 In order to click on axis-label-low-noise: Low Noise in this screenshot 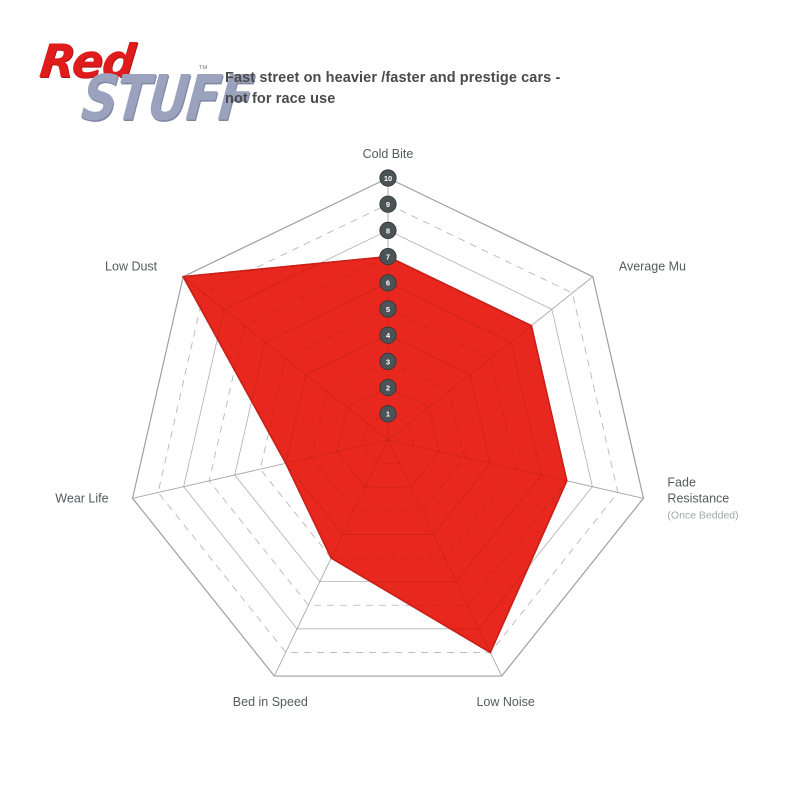, I will do `click(505, 702)`.